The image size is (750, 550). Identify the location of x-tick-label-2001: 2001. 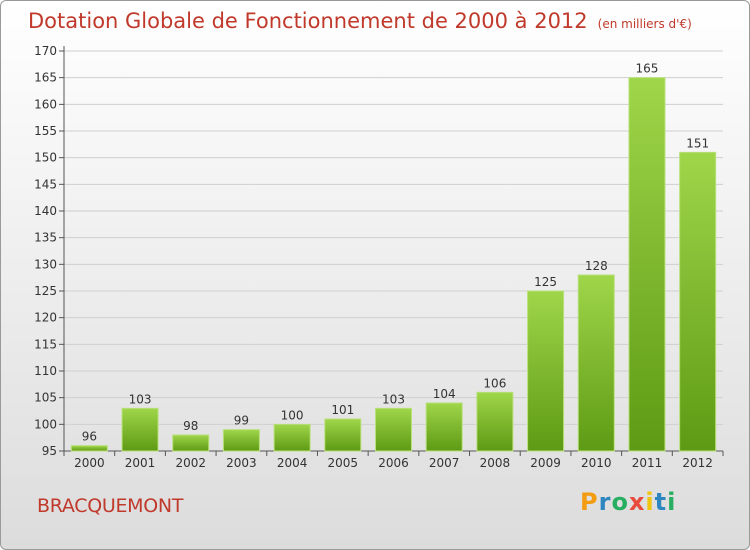
(140, 463).